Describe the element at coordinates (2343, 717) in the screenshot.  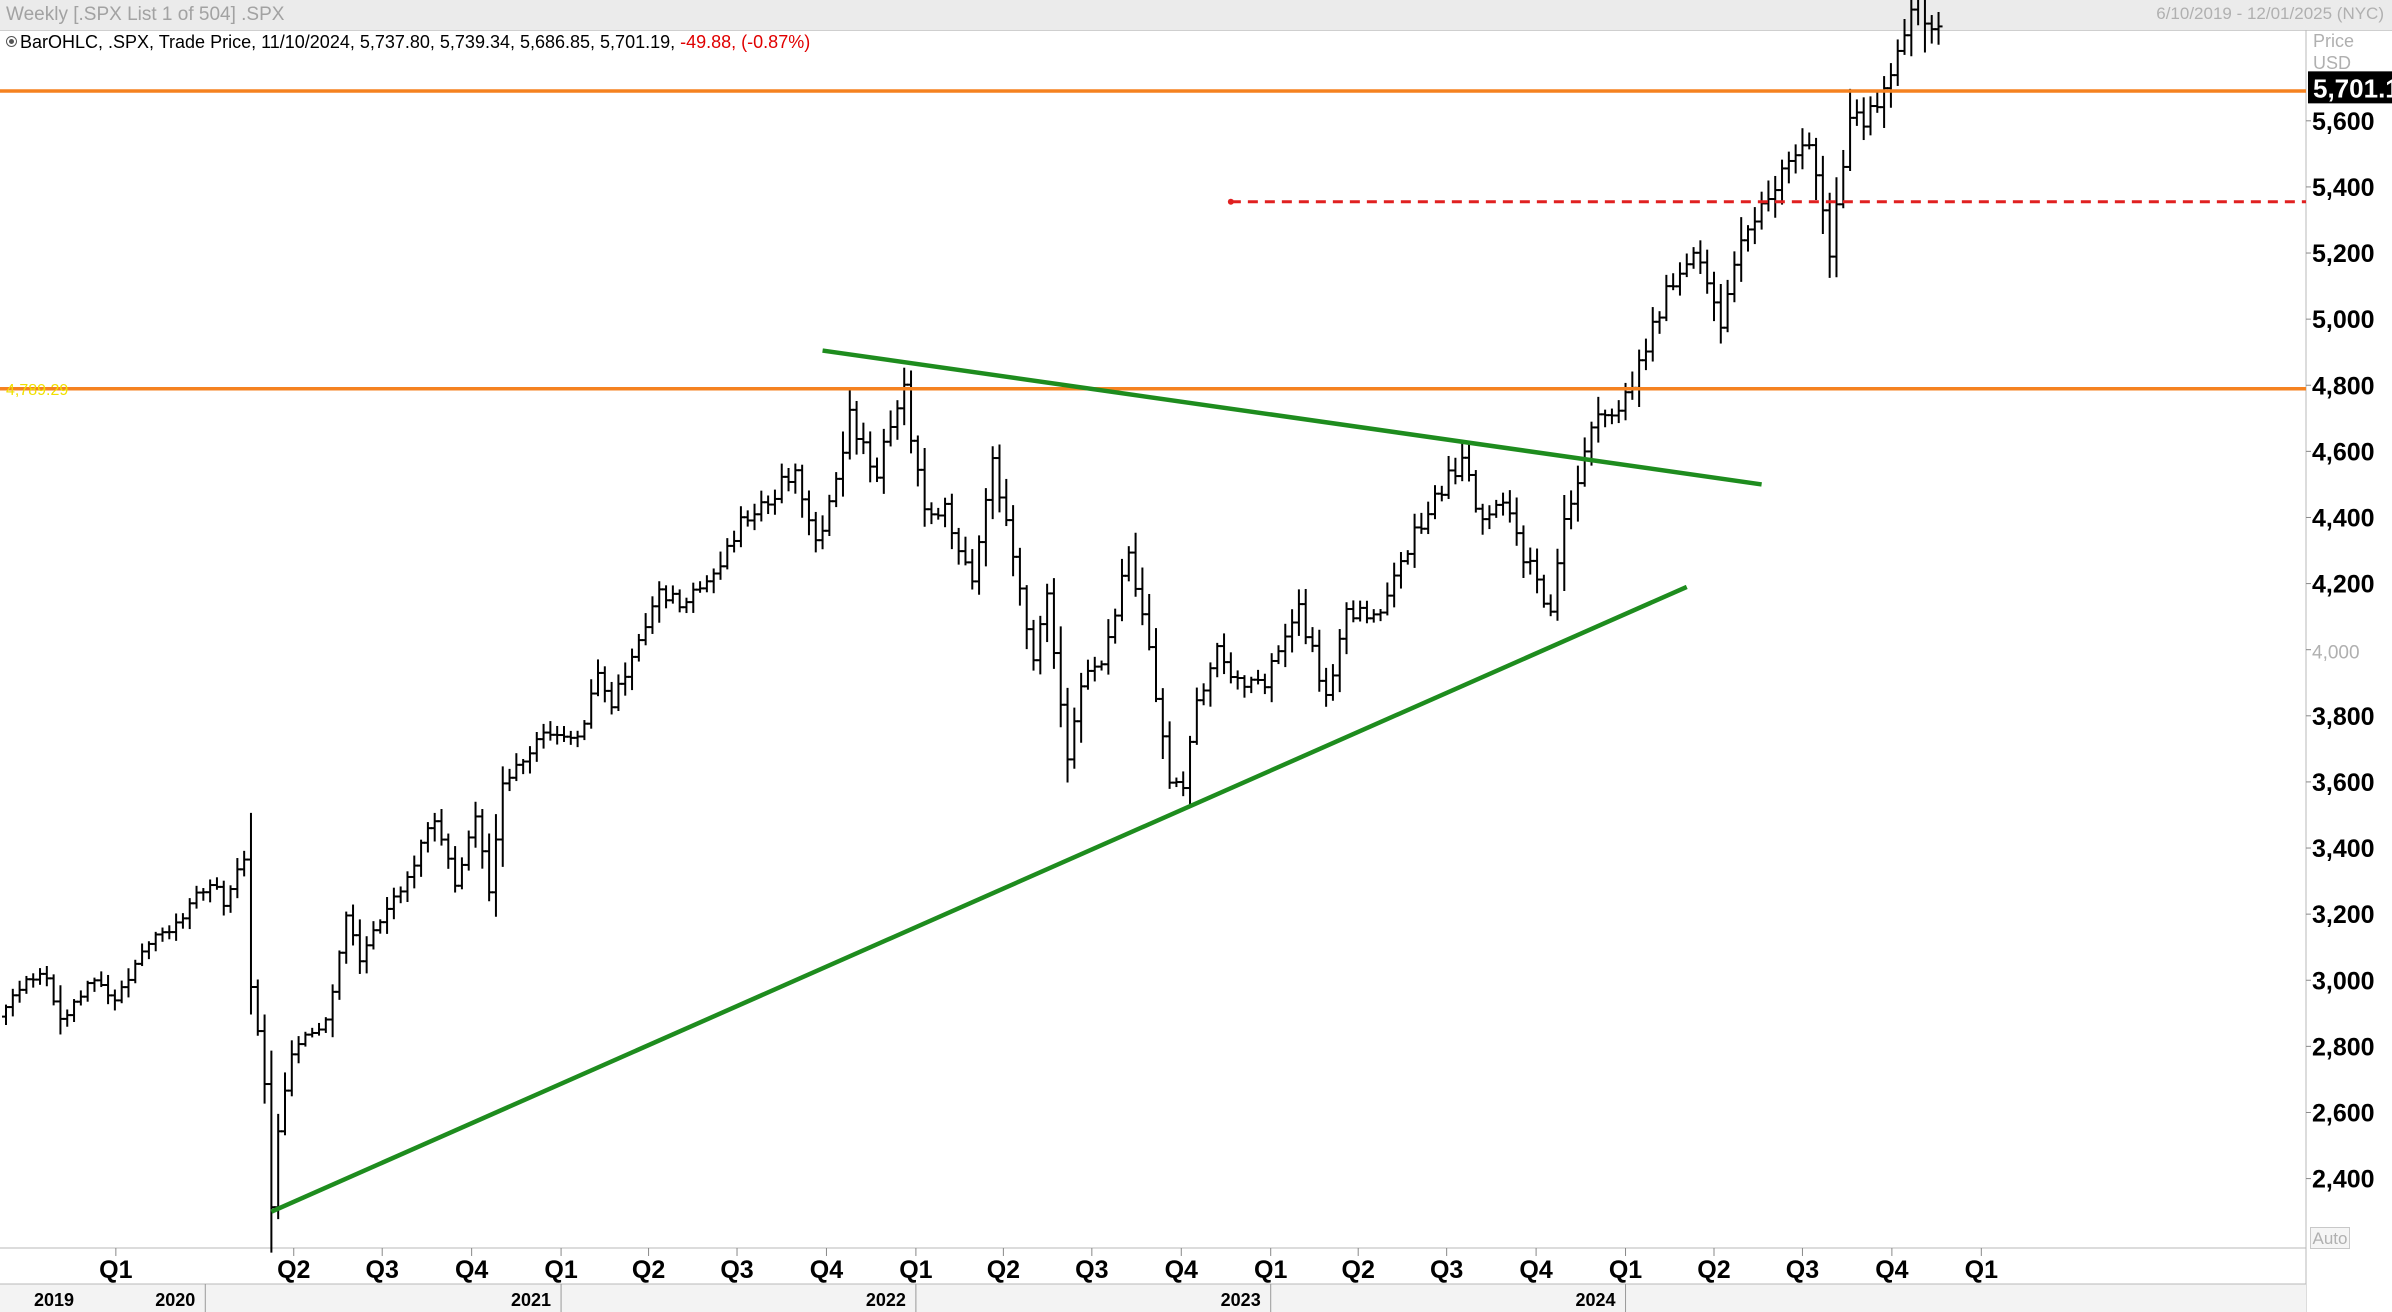
I see `y-tick-label: 3,800` at that location.